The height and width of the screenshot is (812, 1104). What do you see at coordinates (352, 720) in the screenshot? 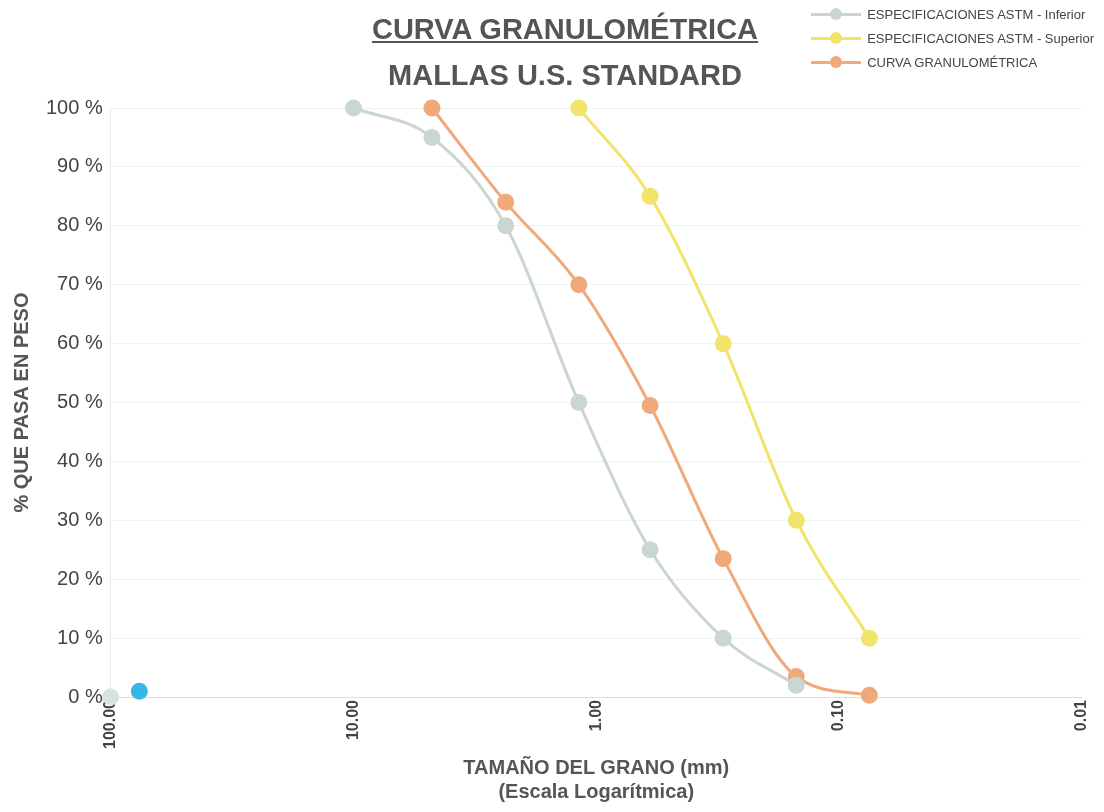
I see `x-tick-label: 10.00` at bounding box center [352, 720].